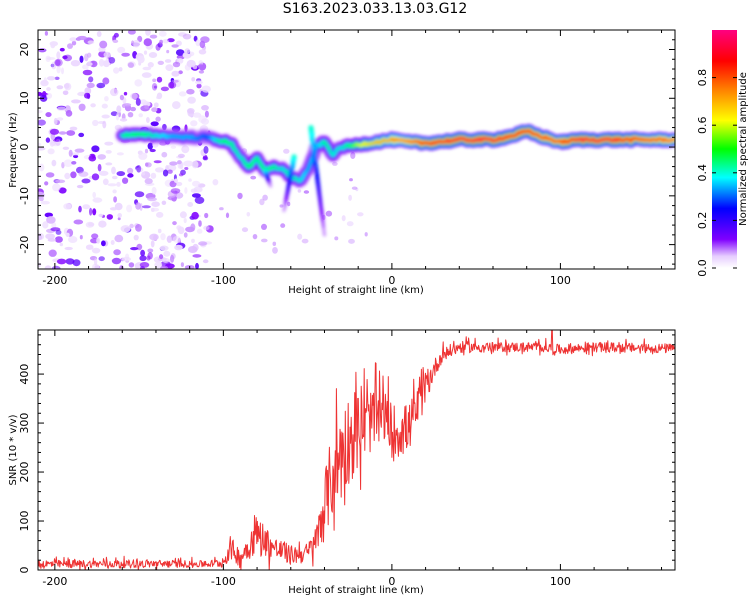 The image size is (750, 600). What do you see at coordinates (24, 472) in the screenshot?
I see `y-tick-label: 200` at bounding box center [24, 472].